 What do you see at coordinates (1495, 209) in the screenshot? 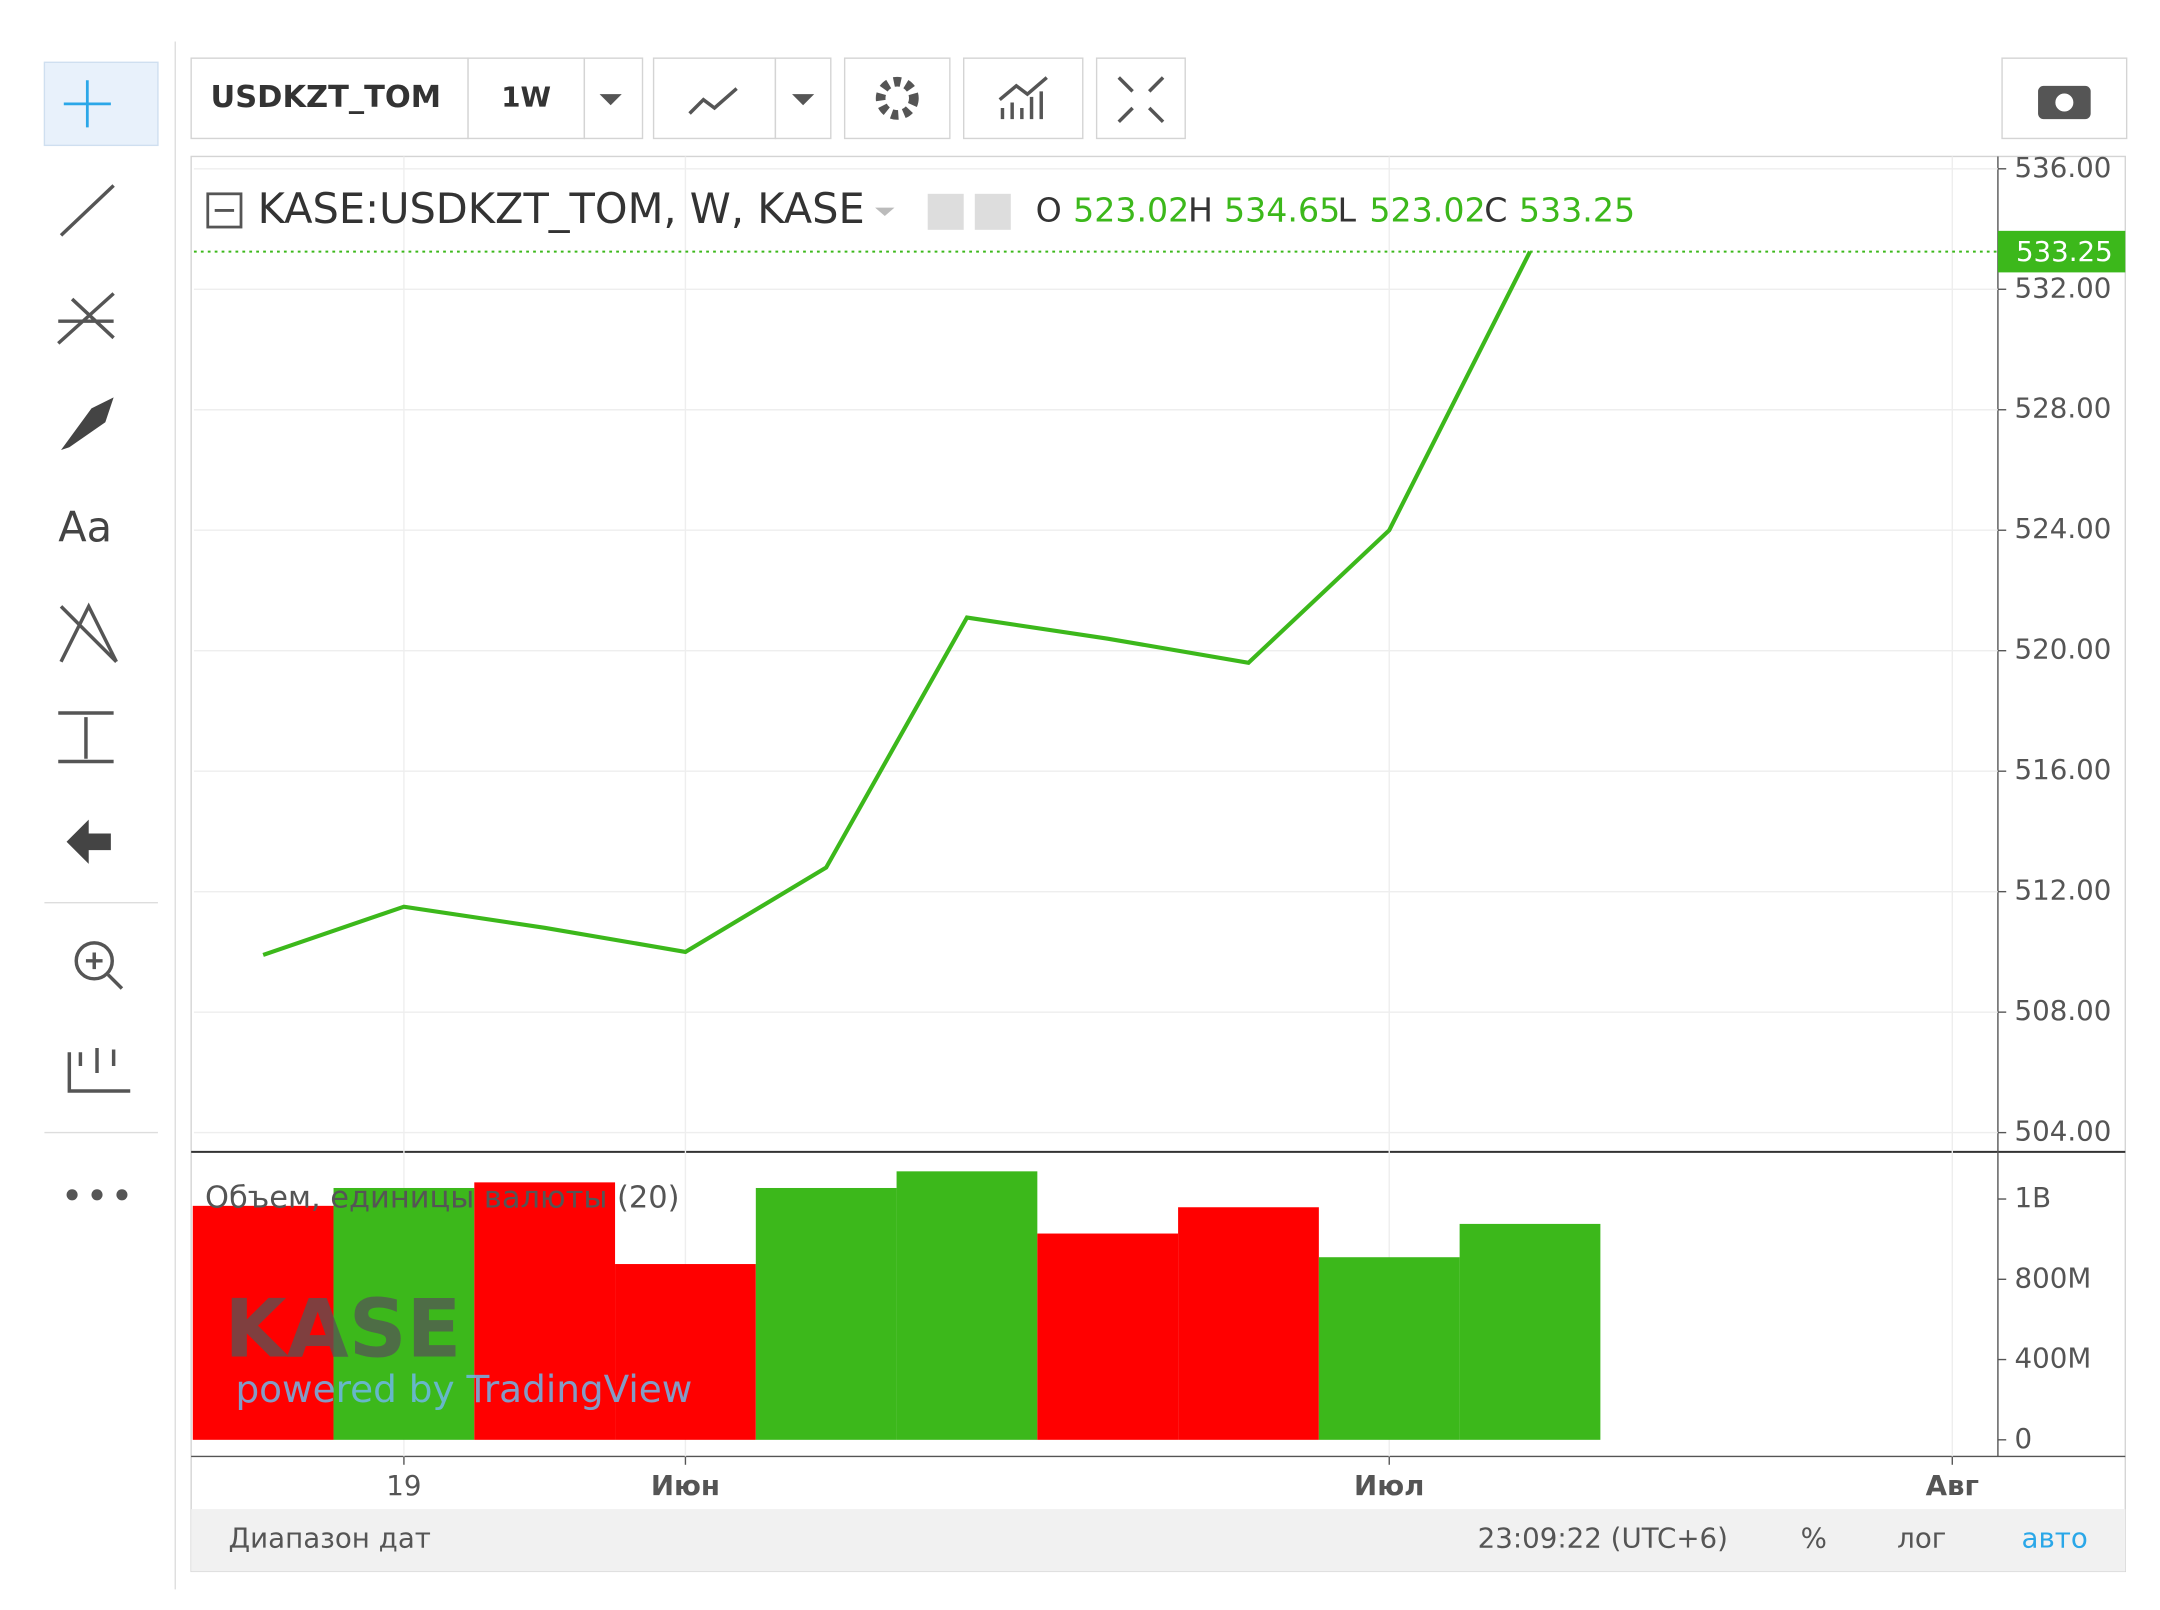
I see `ohlc-label: C` at bounding box center [1495, 209].